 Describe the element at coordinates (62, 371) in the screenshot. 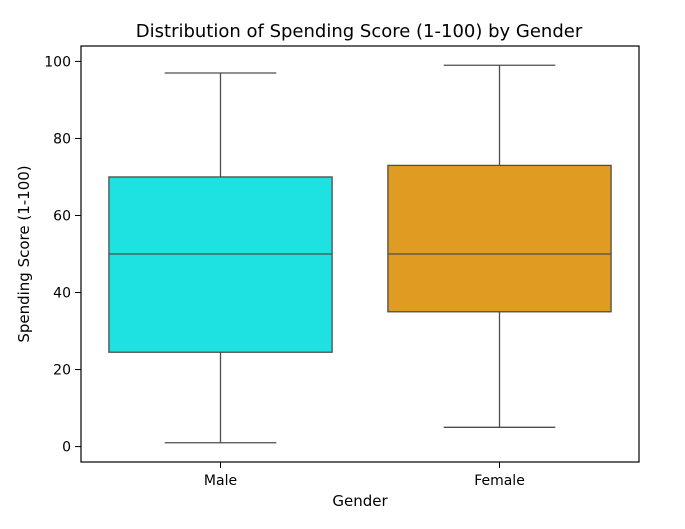

I see `y-tick-label: 20` at that location.